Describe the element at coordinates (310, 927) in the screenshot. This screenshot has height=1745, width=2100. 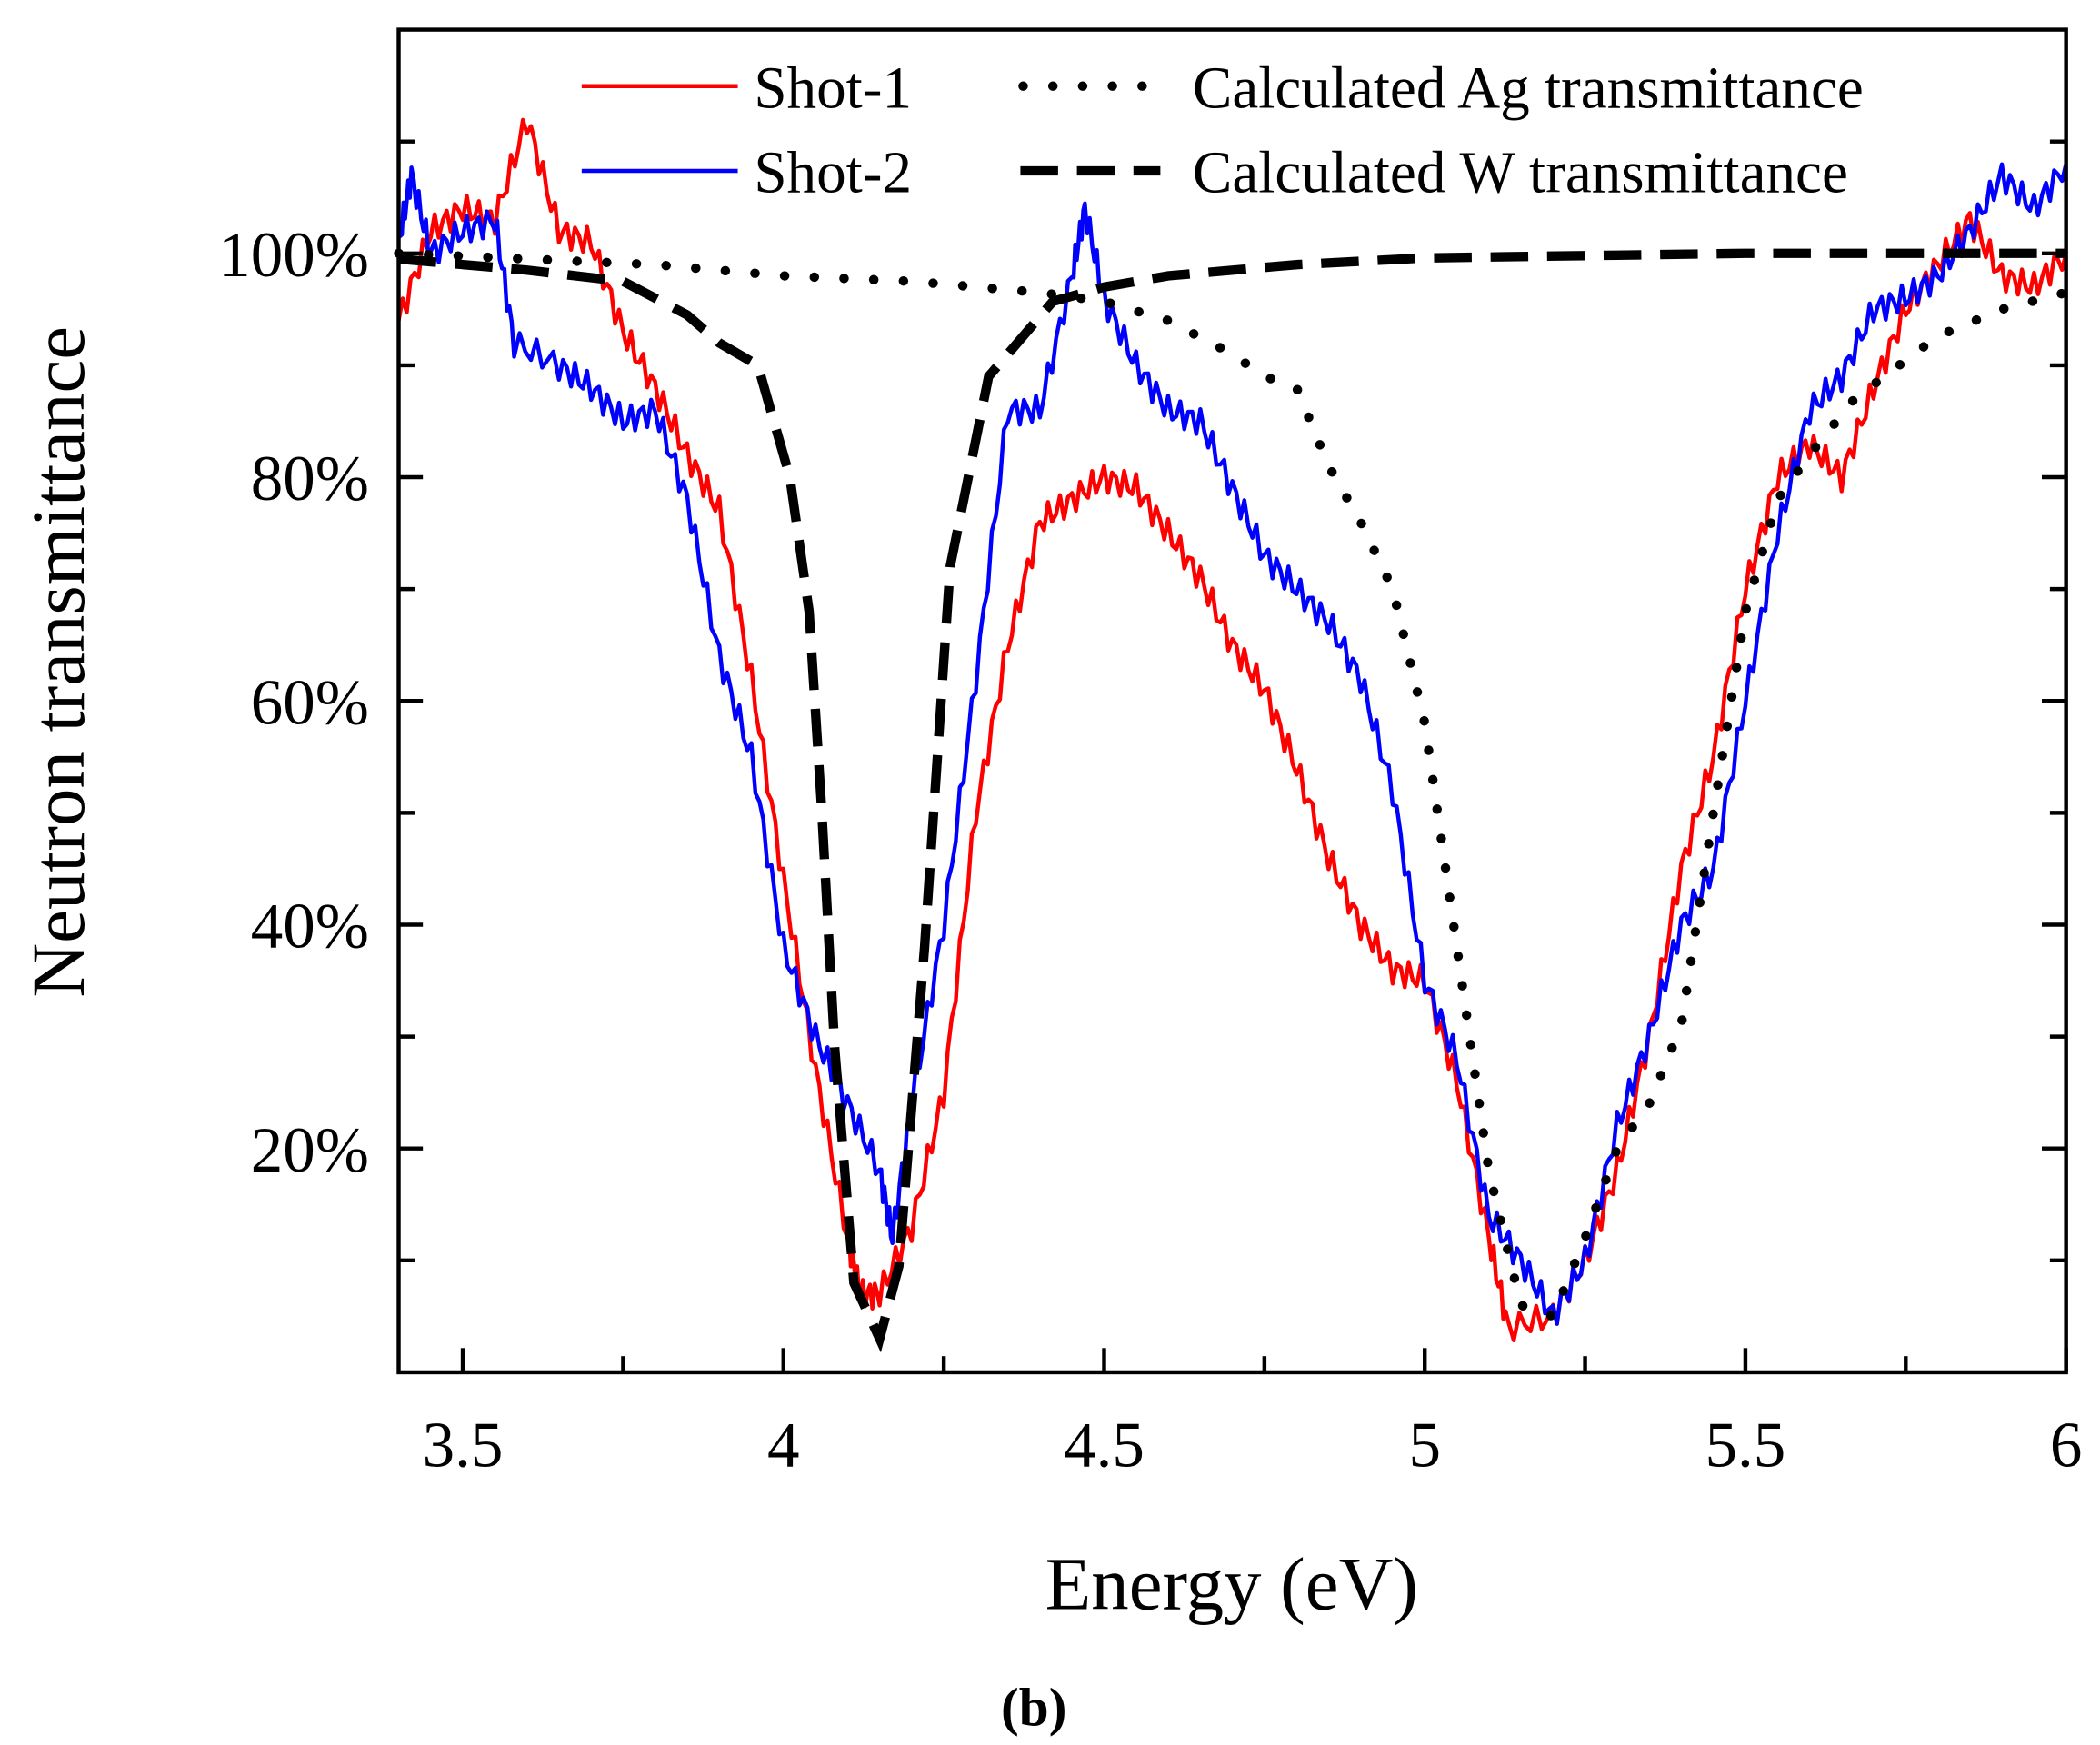
I see `y-tick-label: 40%` at that location.